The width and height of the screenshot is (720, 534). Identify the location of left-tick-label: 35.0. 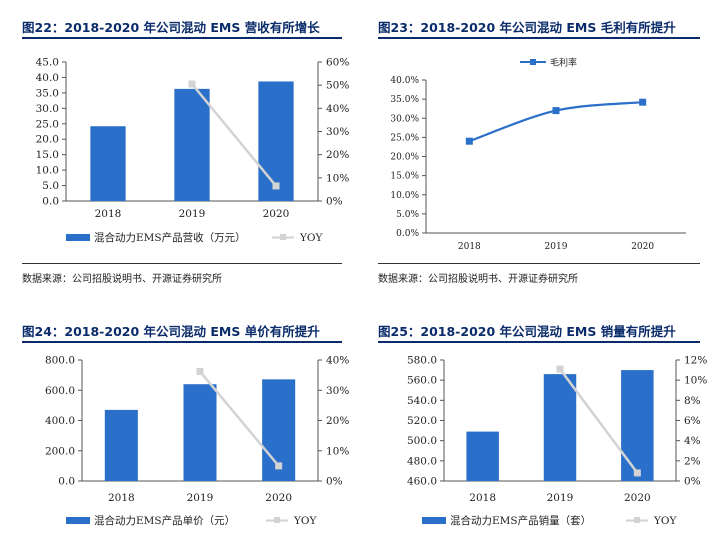
(47, 93).